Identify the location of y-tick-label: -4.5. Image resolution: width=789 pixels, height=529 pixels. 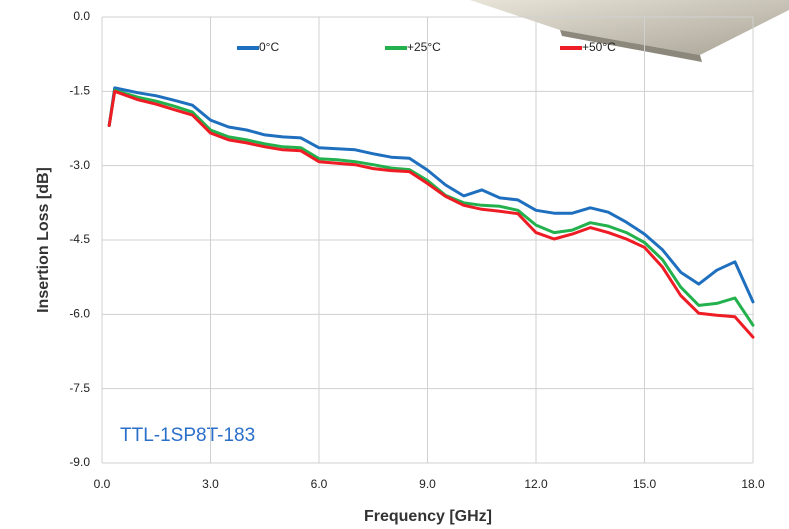
(79, 239).